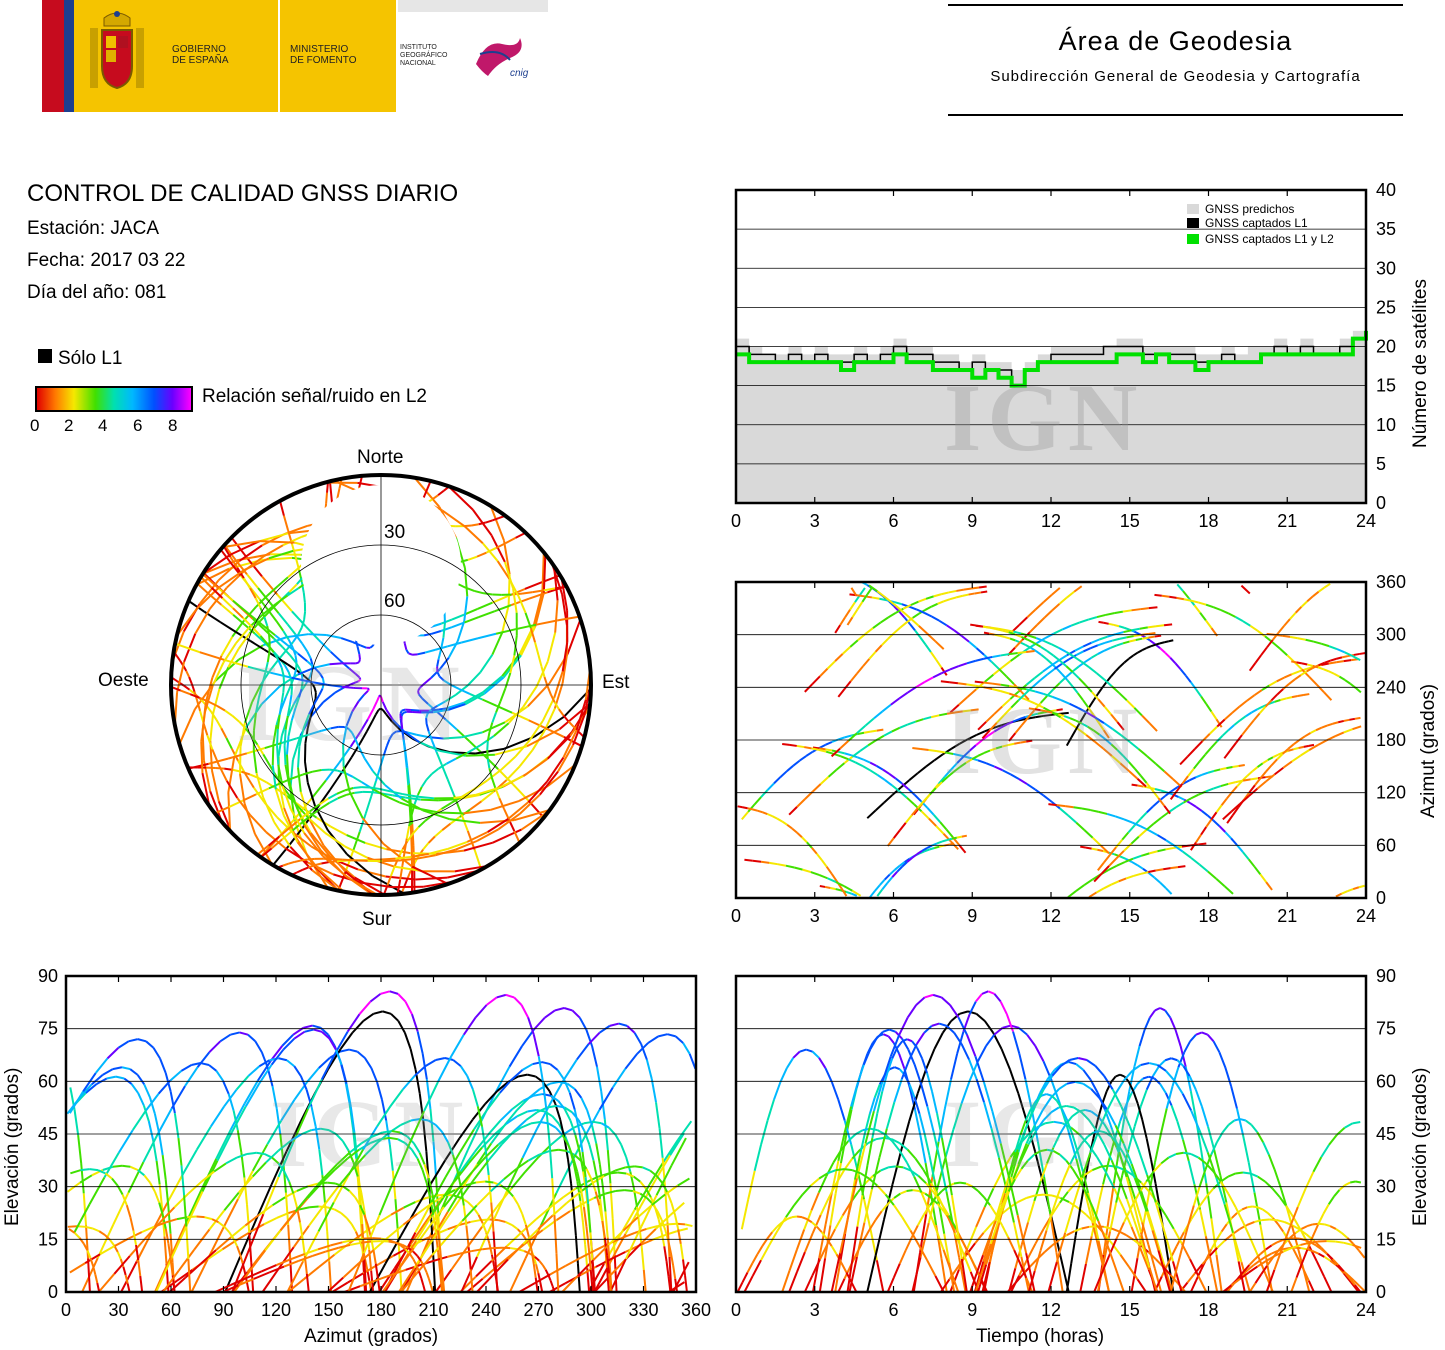 This screenshot has width=1445, height=1350. I want to click on x-tick-label: 9, so click(972, 916).